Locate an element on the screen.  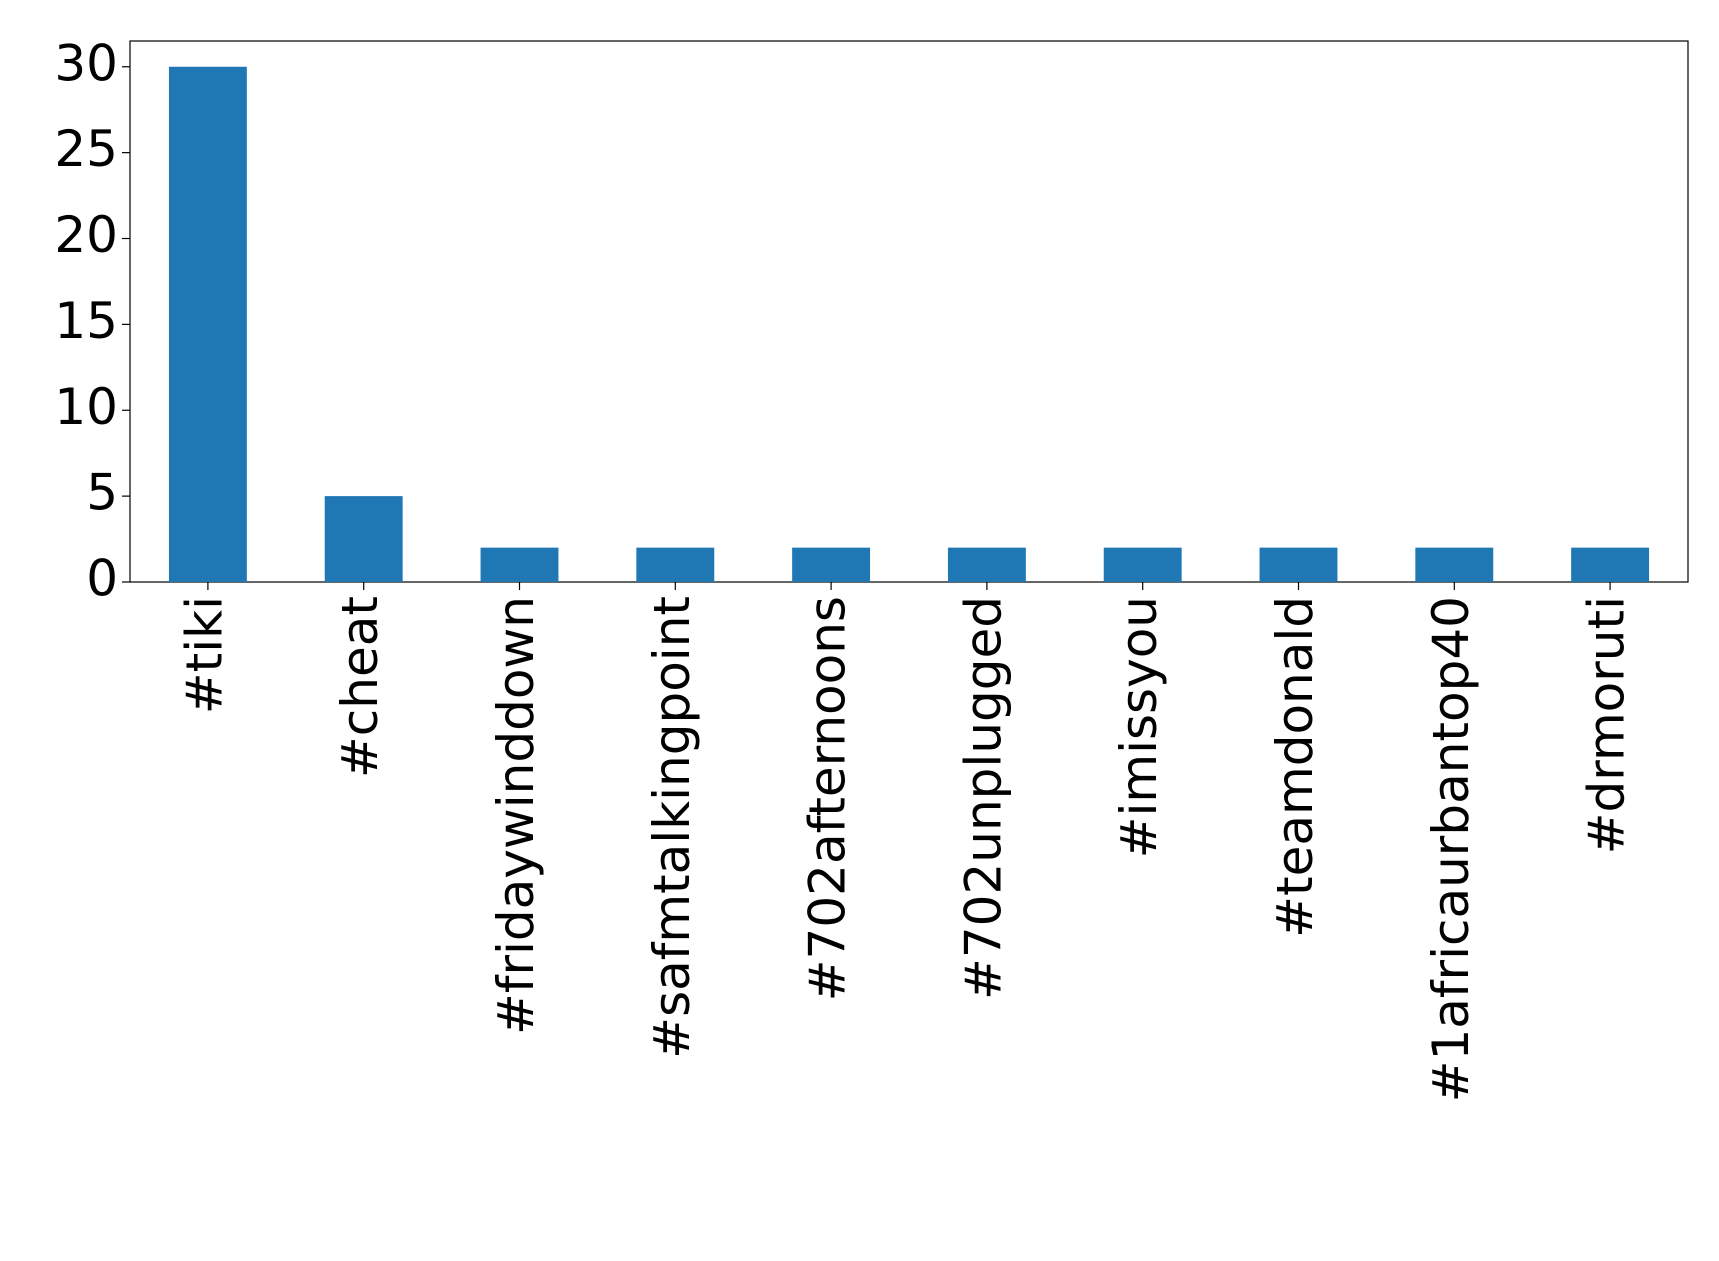
y-tick-label: 0 is located at coordinates (102, 579).